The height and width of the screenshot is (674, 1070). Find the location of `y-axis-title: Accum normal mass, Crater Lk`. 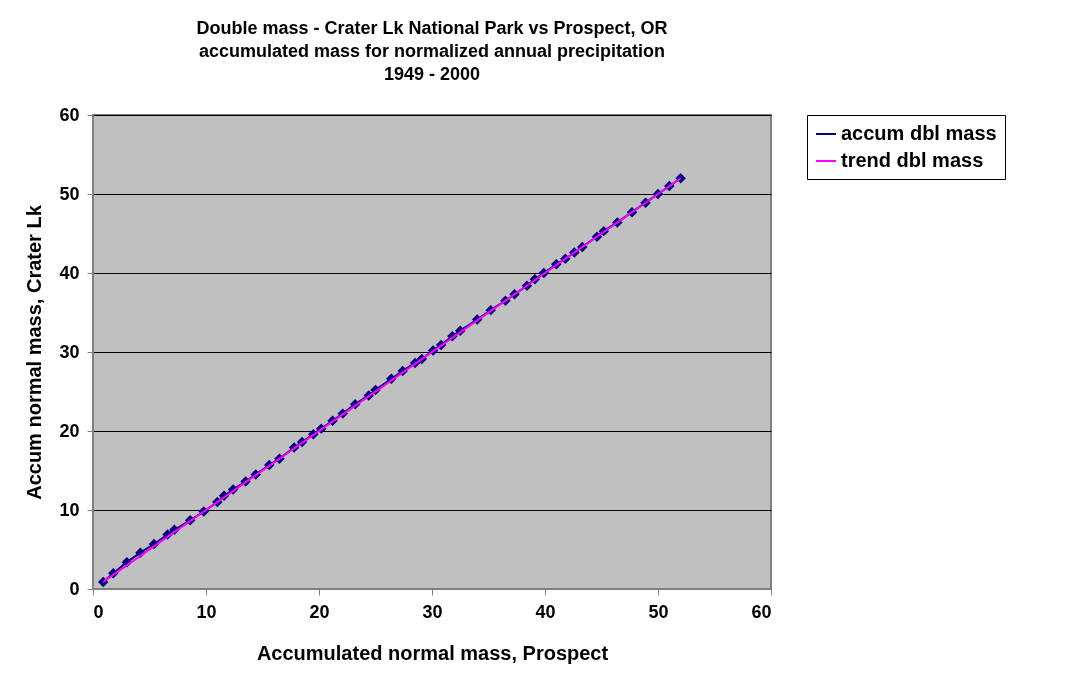

y-axis-title: Accum normal mass, Crater Lk is located at coordinates (34, 352).